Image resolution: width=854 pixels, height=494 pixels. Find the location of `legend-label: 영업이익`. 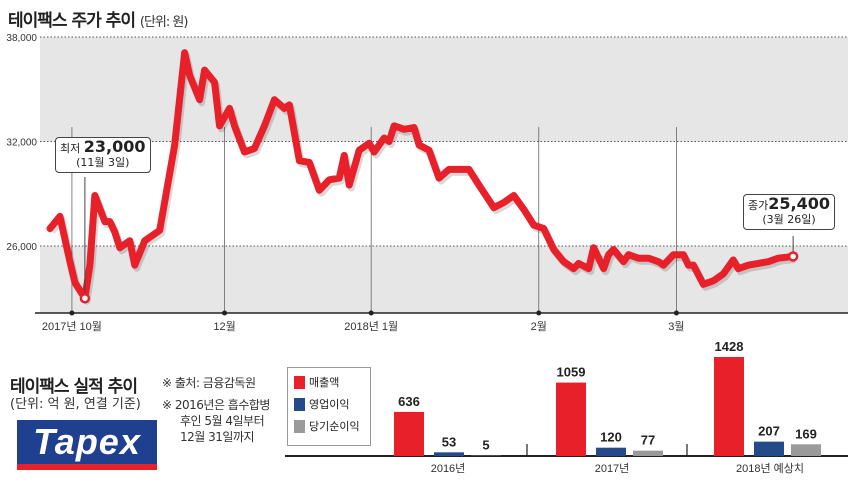

legend-label: 영업이익 is located at coordinates (329, 404).